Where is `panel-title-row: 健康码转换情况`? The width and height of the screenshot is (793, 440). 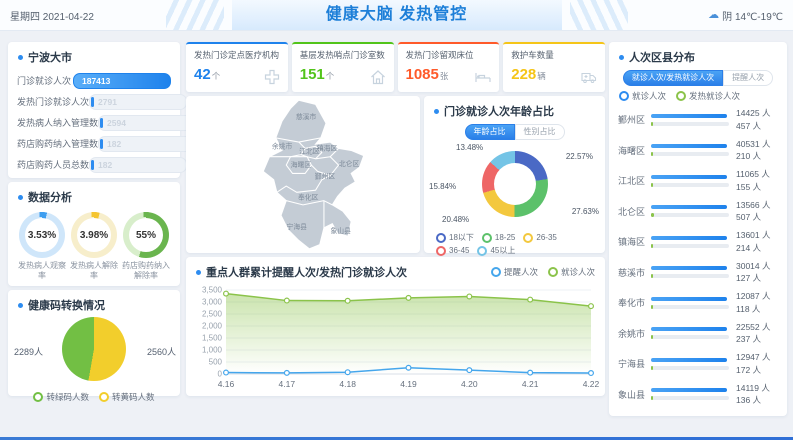
panel-title-row: 健康码转换情况 is located at coordinates (94, 303).